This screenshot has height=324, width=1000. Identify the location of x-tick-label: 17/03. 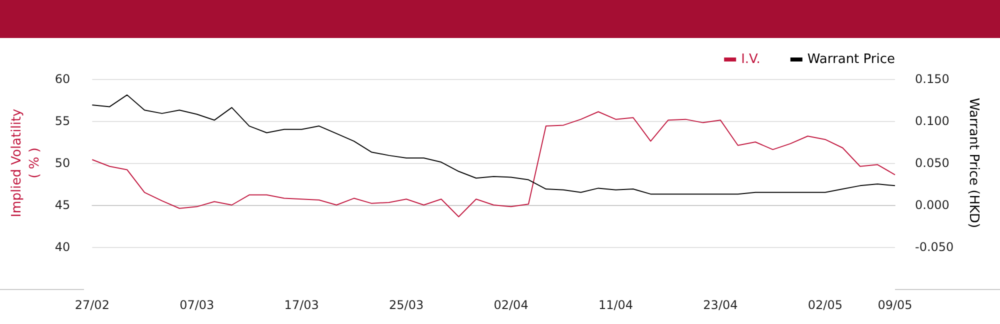
(301, 305).